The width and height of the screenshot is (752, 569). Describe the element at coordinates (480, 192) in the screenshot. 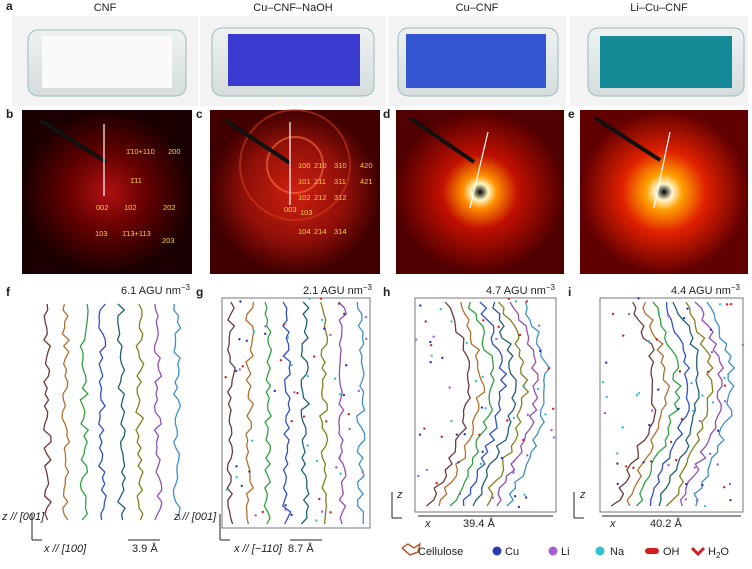

I see `pattern` at that location.